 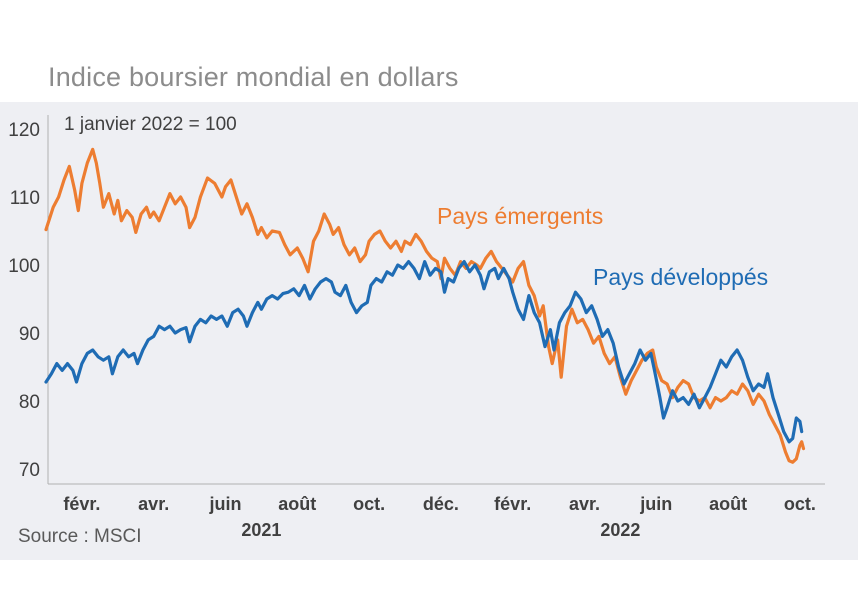 I want to click on year-label: 2022, so click(x=620, y=530).